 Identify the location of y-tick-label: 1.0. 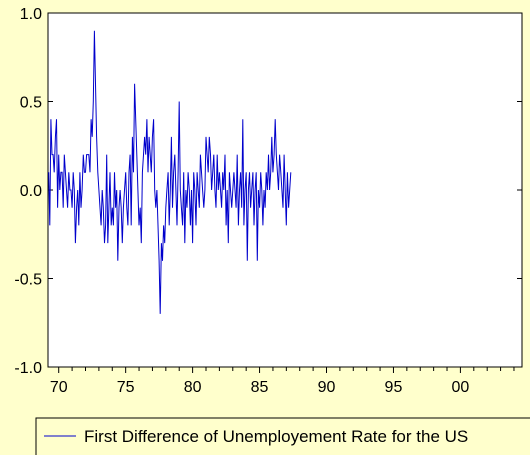
(31, 14).